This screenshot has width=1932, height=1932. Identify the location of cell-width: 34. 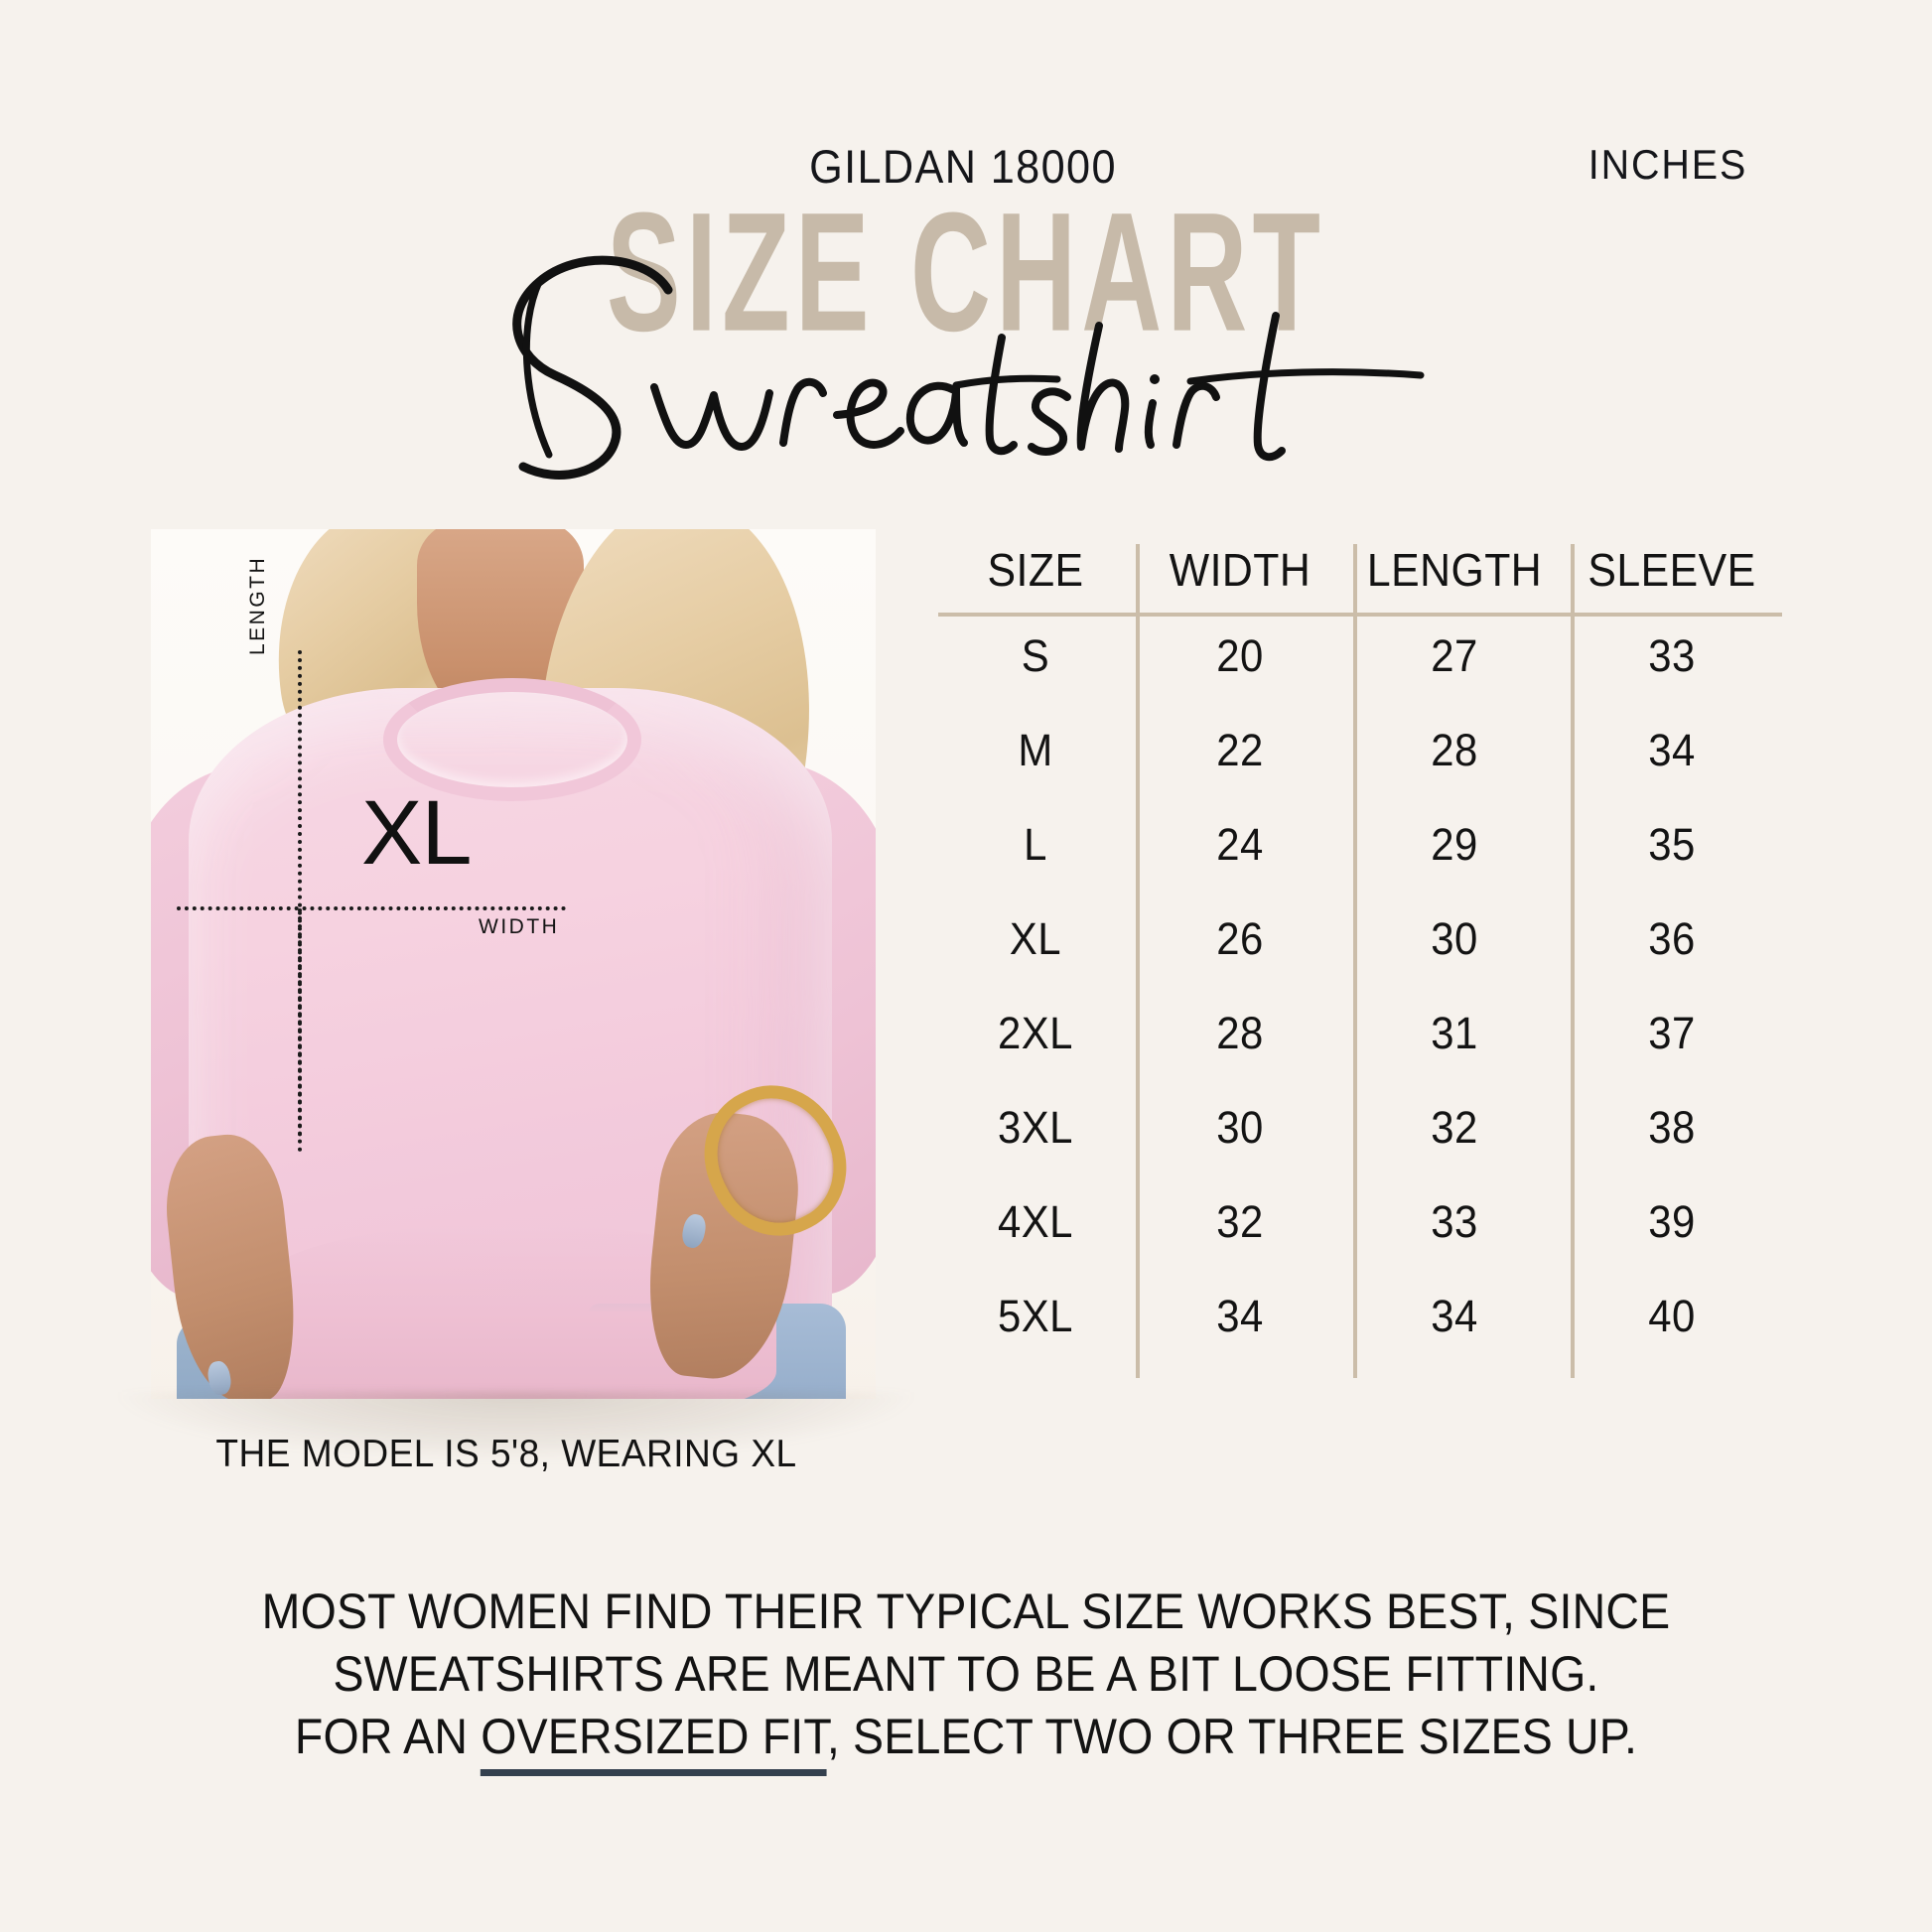
(1240, 1316).